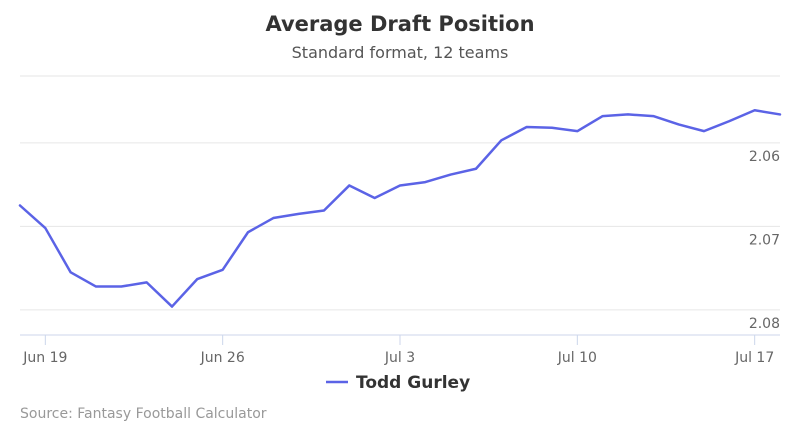 Image resolution: width=800 pixels, height=440 pixels. Describe the element at coordinates (413, 383) in the screenshot. I see `legend-label: Todd Gurley` at that location.